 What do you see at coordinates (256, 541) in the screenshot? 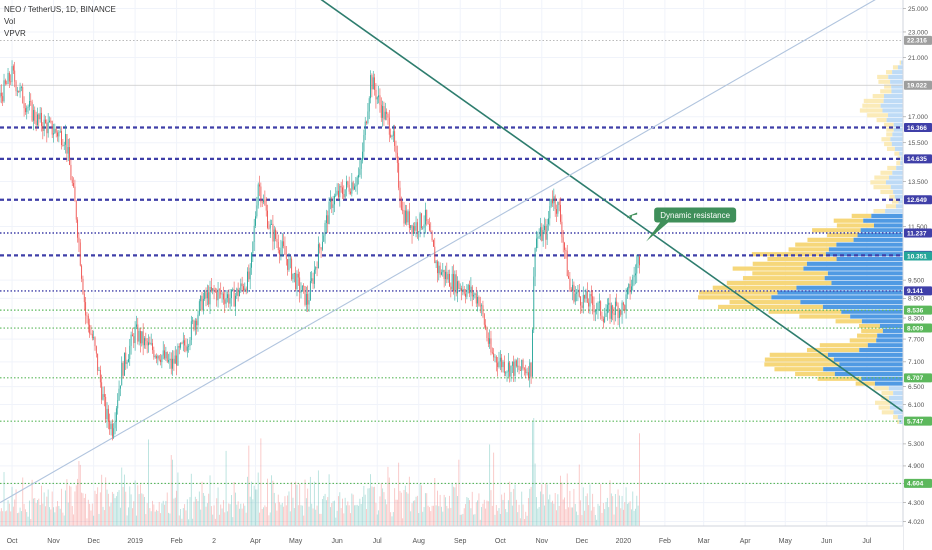
I see `time-tick-label: Apr` at bounding box center [256, 541].